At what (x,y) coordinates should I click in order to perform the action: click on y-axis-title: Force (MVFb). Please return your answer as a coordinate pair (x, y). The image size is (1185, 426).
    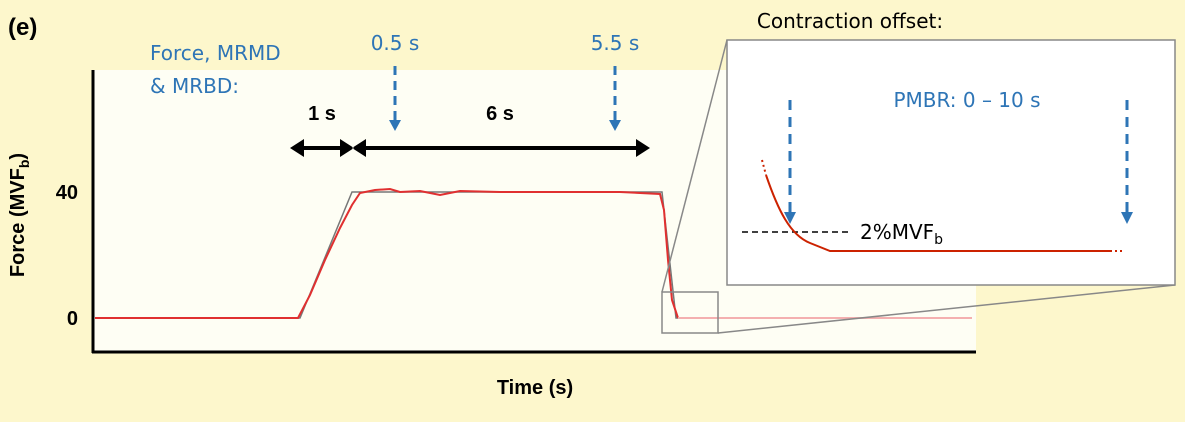
    Looking at the image, I should click on (19, 215).